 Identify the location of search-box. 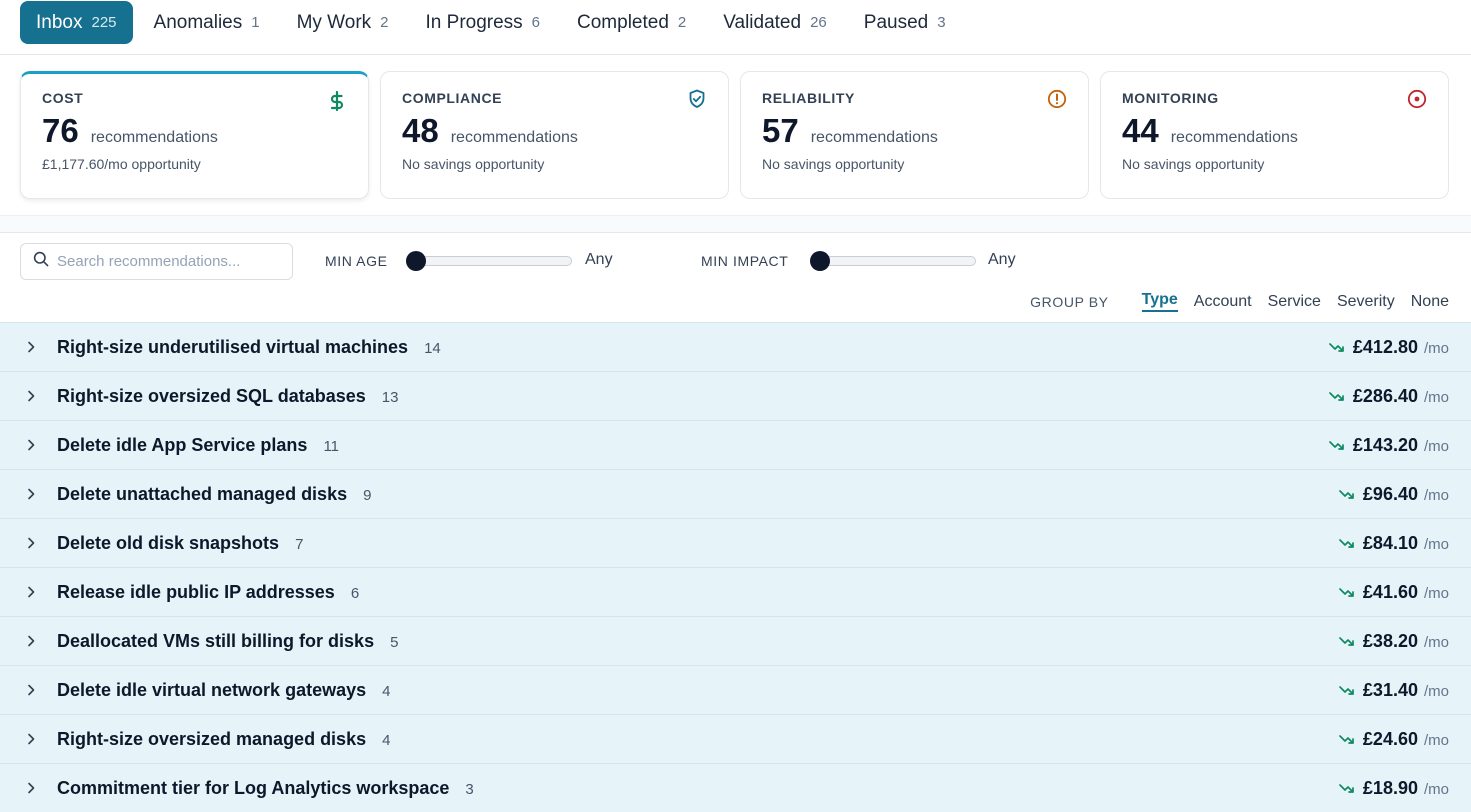
(156, 261).